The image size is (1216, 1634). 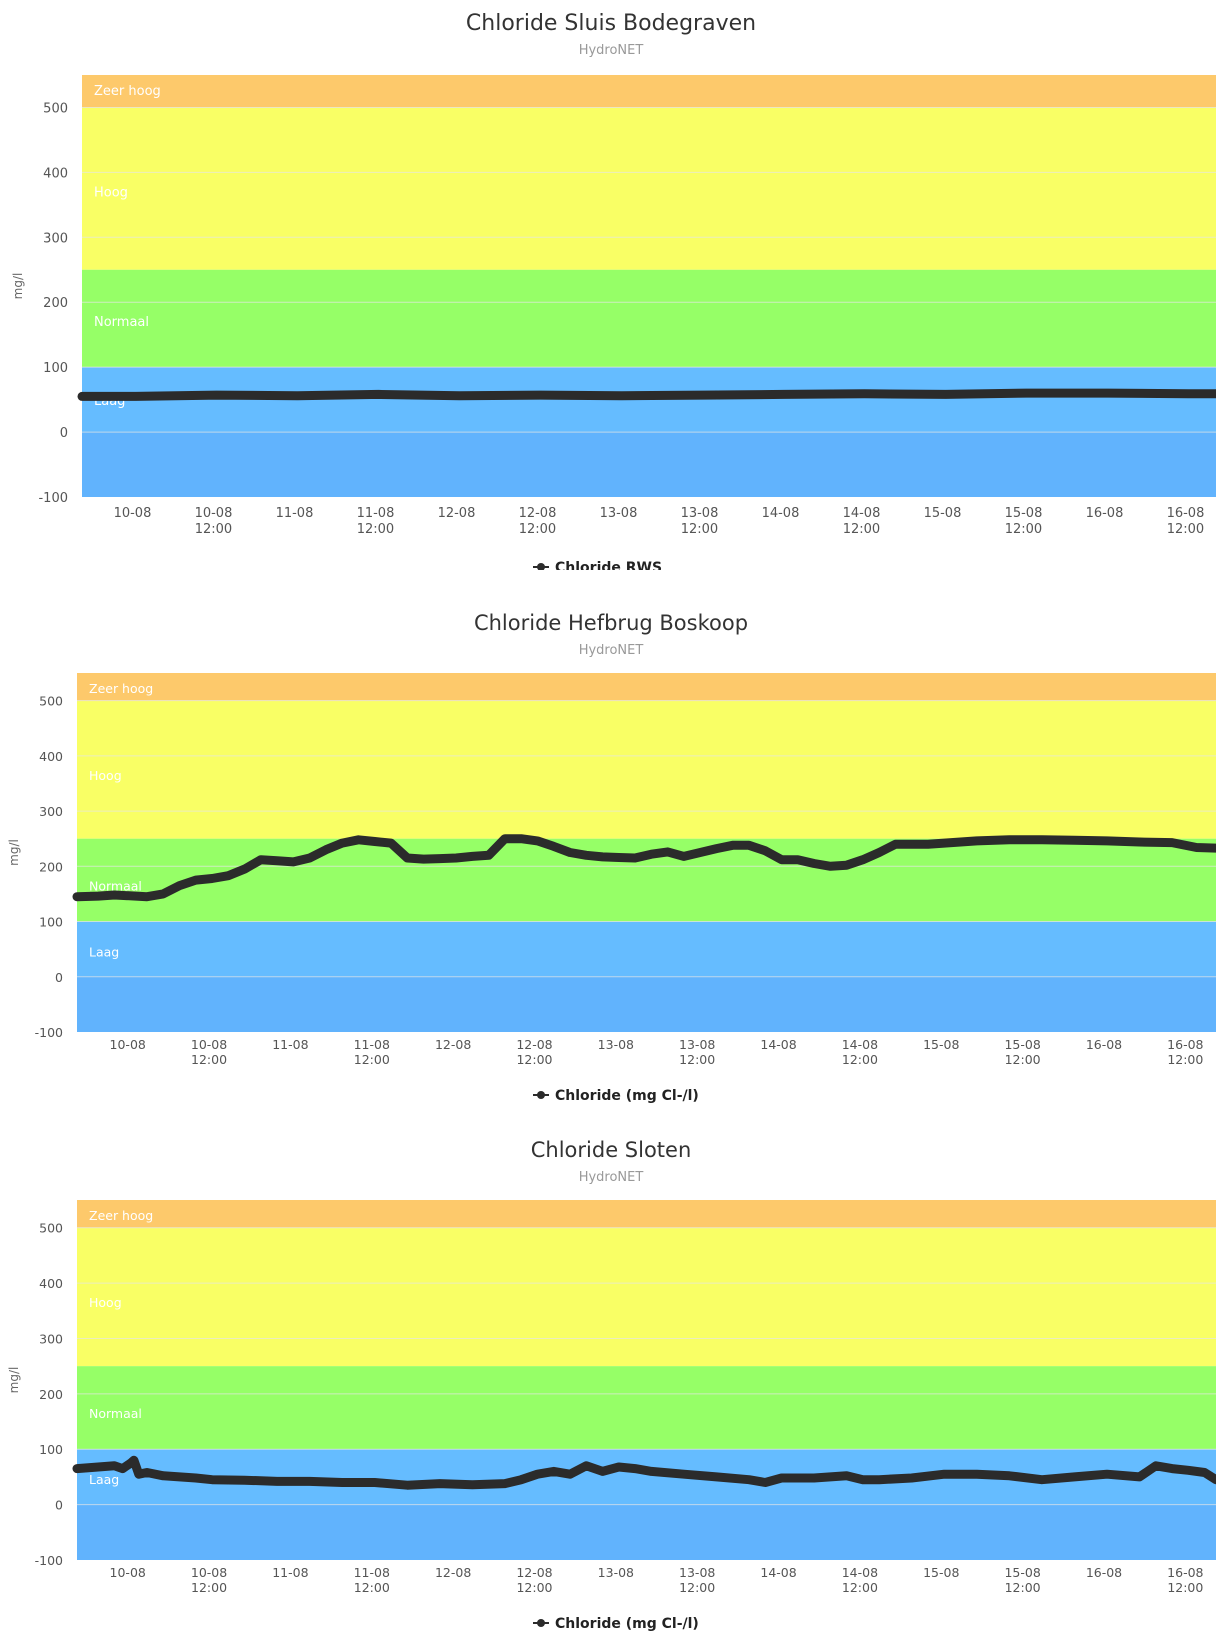 I want to click on chart-title: Chloride Sluis Bodegraven, so click(x=611, y=23).